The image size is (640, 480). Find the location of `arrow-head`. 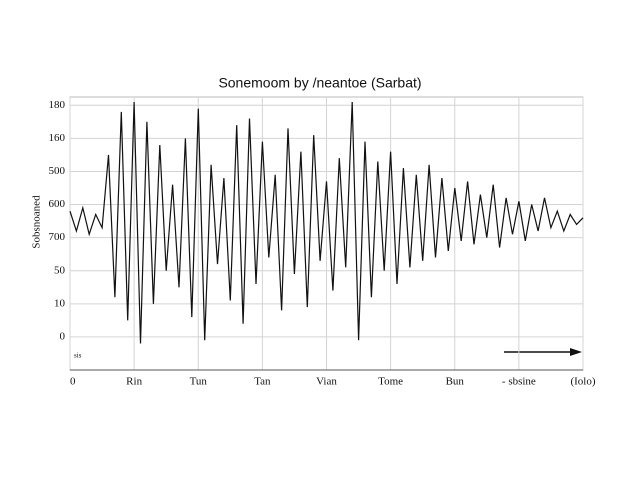

arrow-head is located at coordinates (576, 352).